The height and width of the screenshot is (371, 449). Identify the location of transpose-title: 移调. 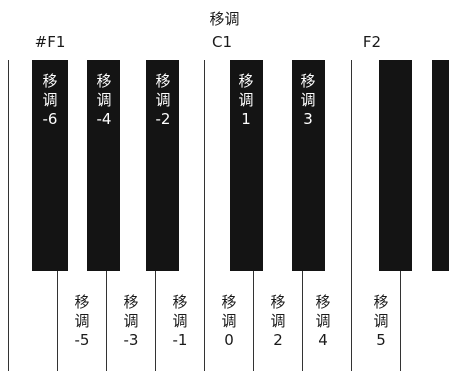
(224, 19).